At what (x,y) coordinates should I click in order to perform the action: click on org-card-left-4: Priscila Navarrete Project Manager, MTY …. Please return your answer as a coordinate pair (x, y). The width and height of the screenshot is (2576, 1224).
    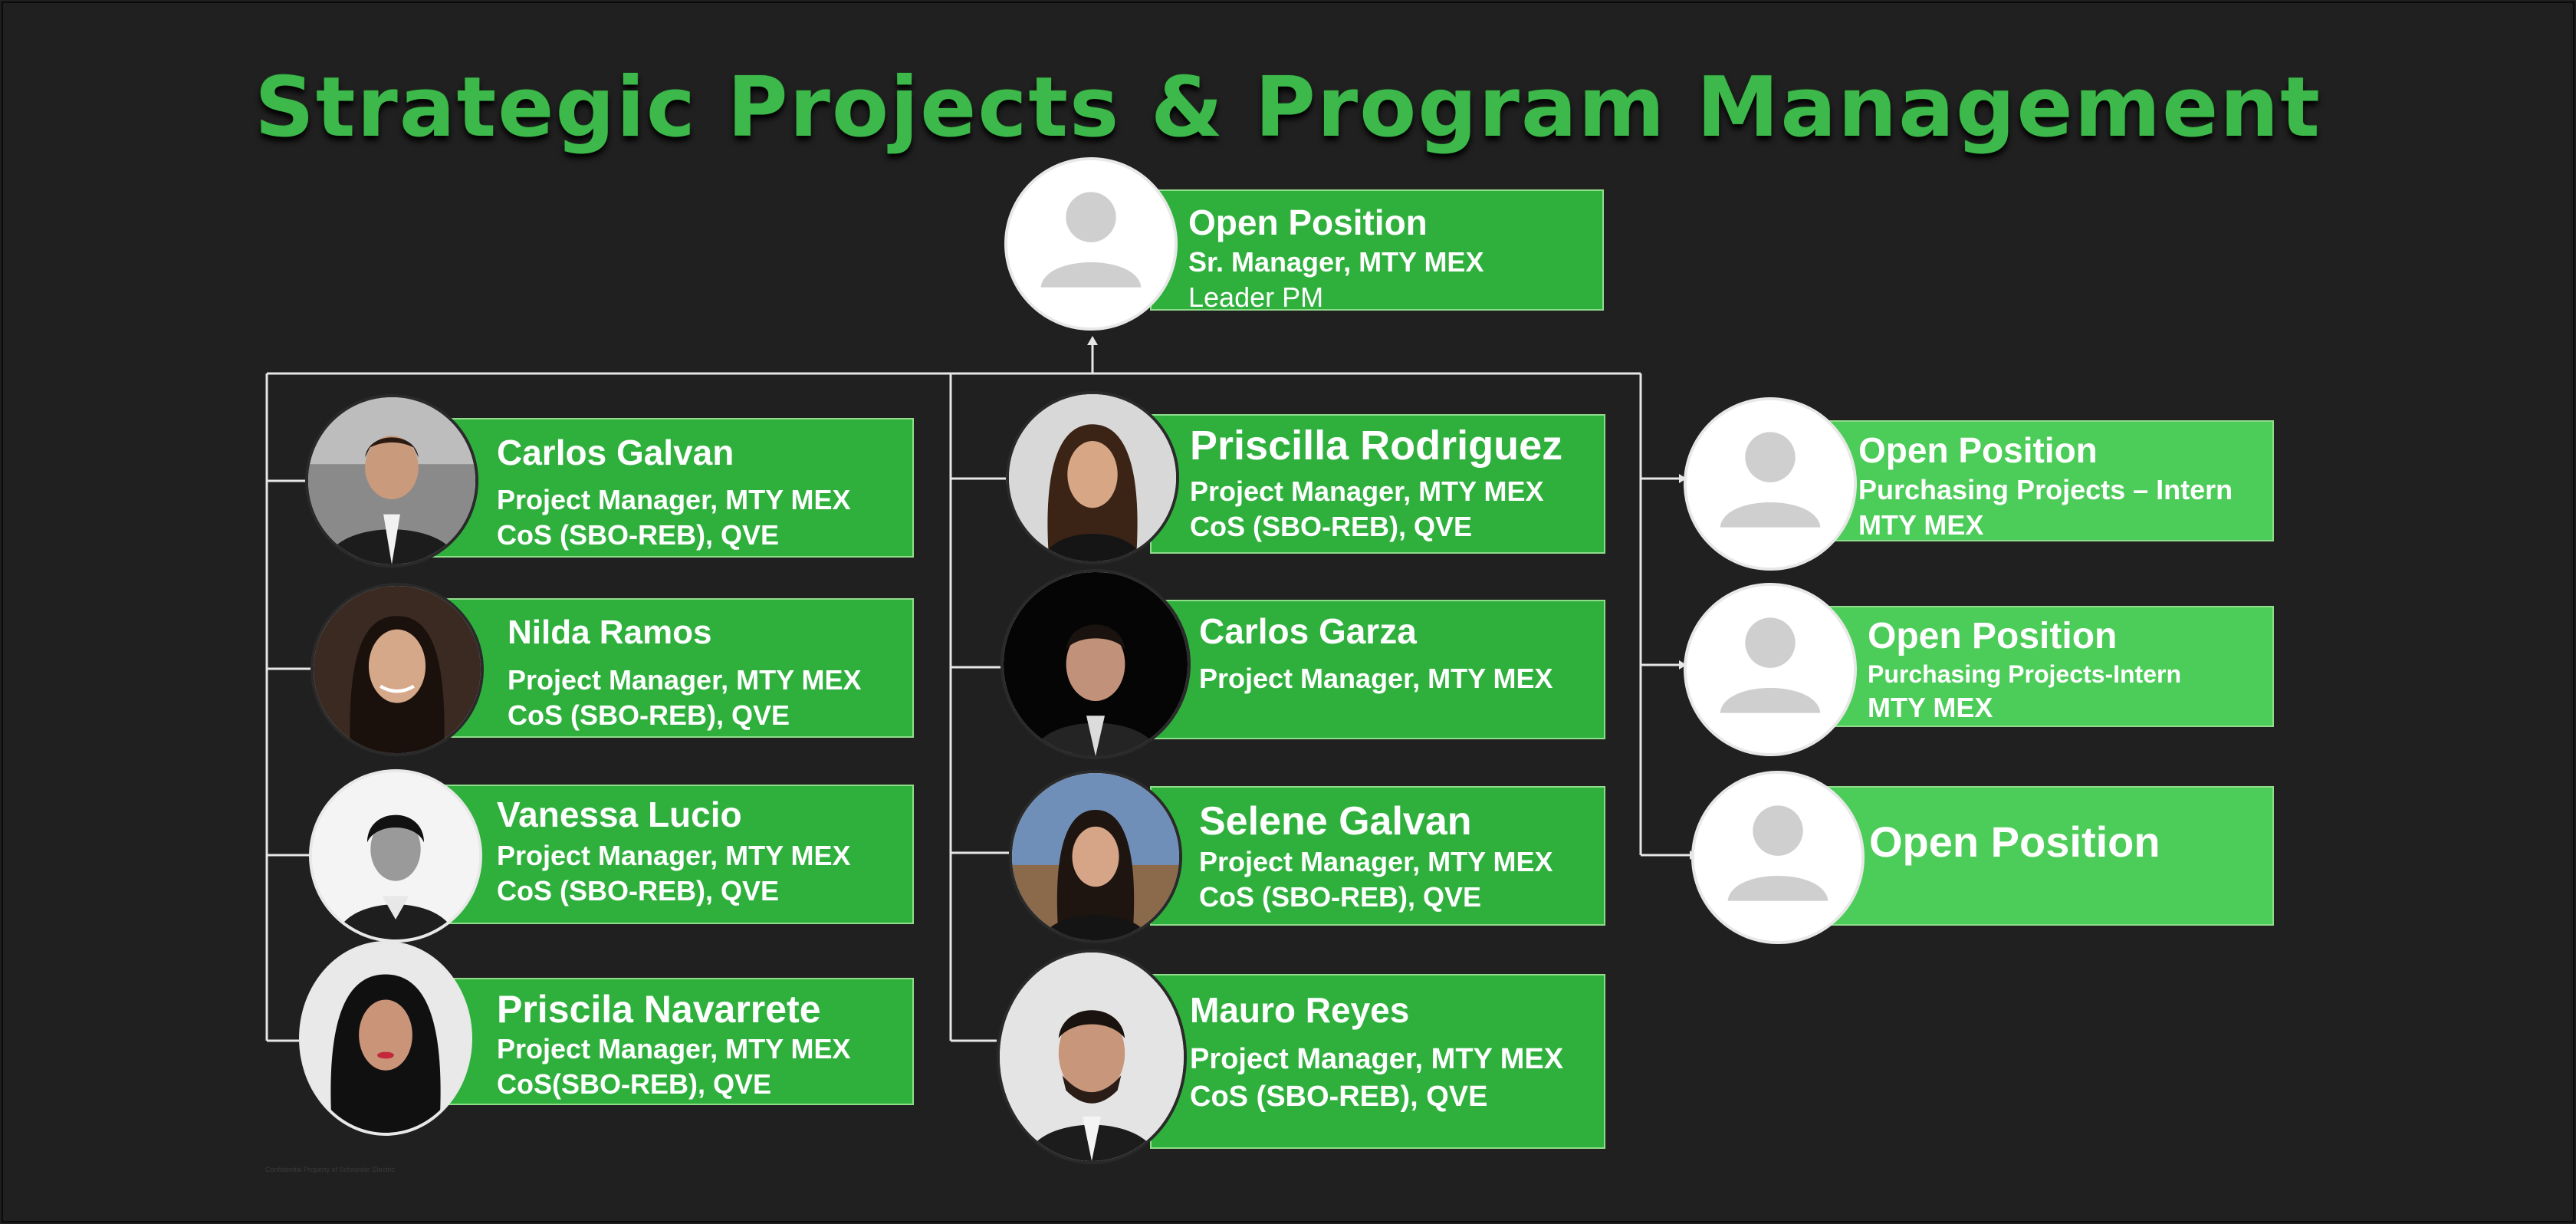
    Looking at the image, I should click on (675, 1041).